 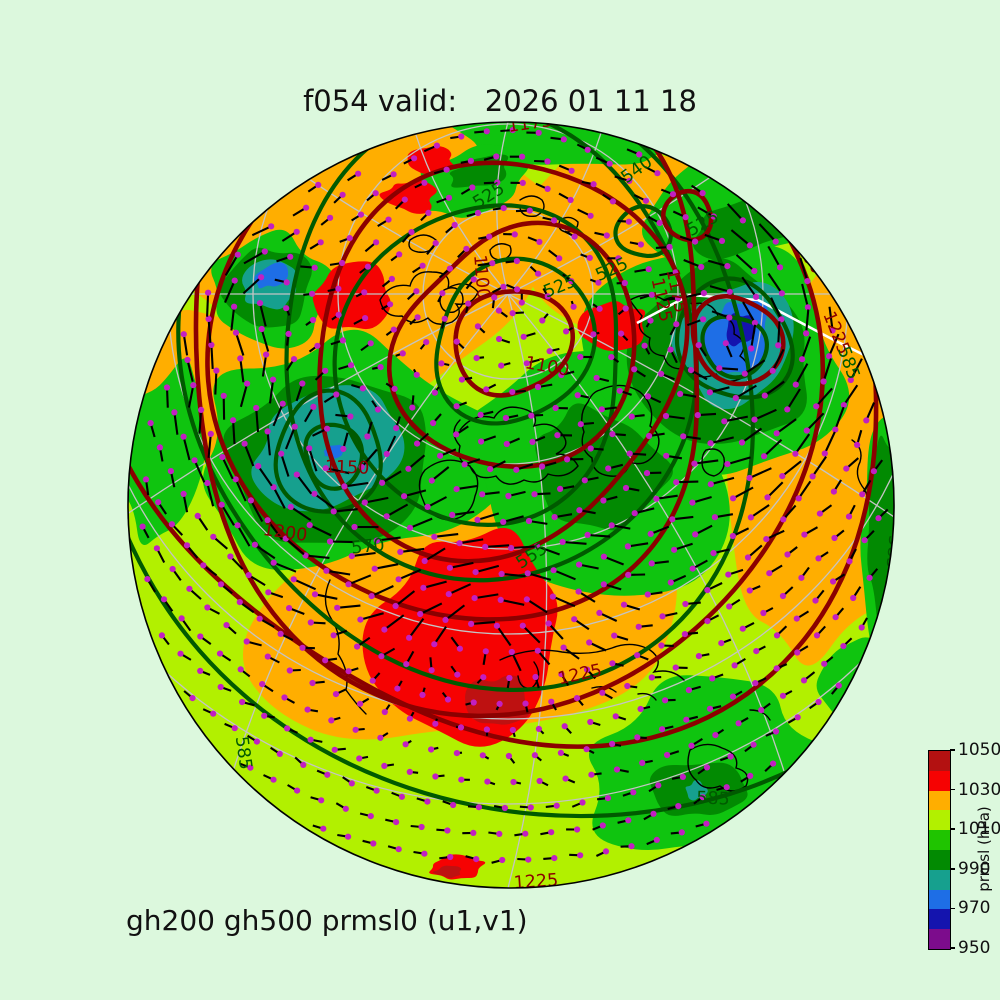 I want to click on graticule-meridian, so click(x=527, y=590).